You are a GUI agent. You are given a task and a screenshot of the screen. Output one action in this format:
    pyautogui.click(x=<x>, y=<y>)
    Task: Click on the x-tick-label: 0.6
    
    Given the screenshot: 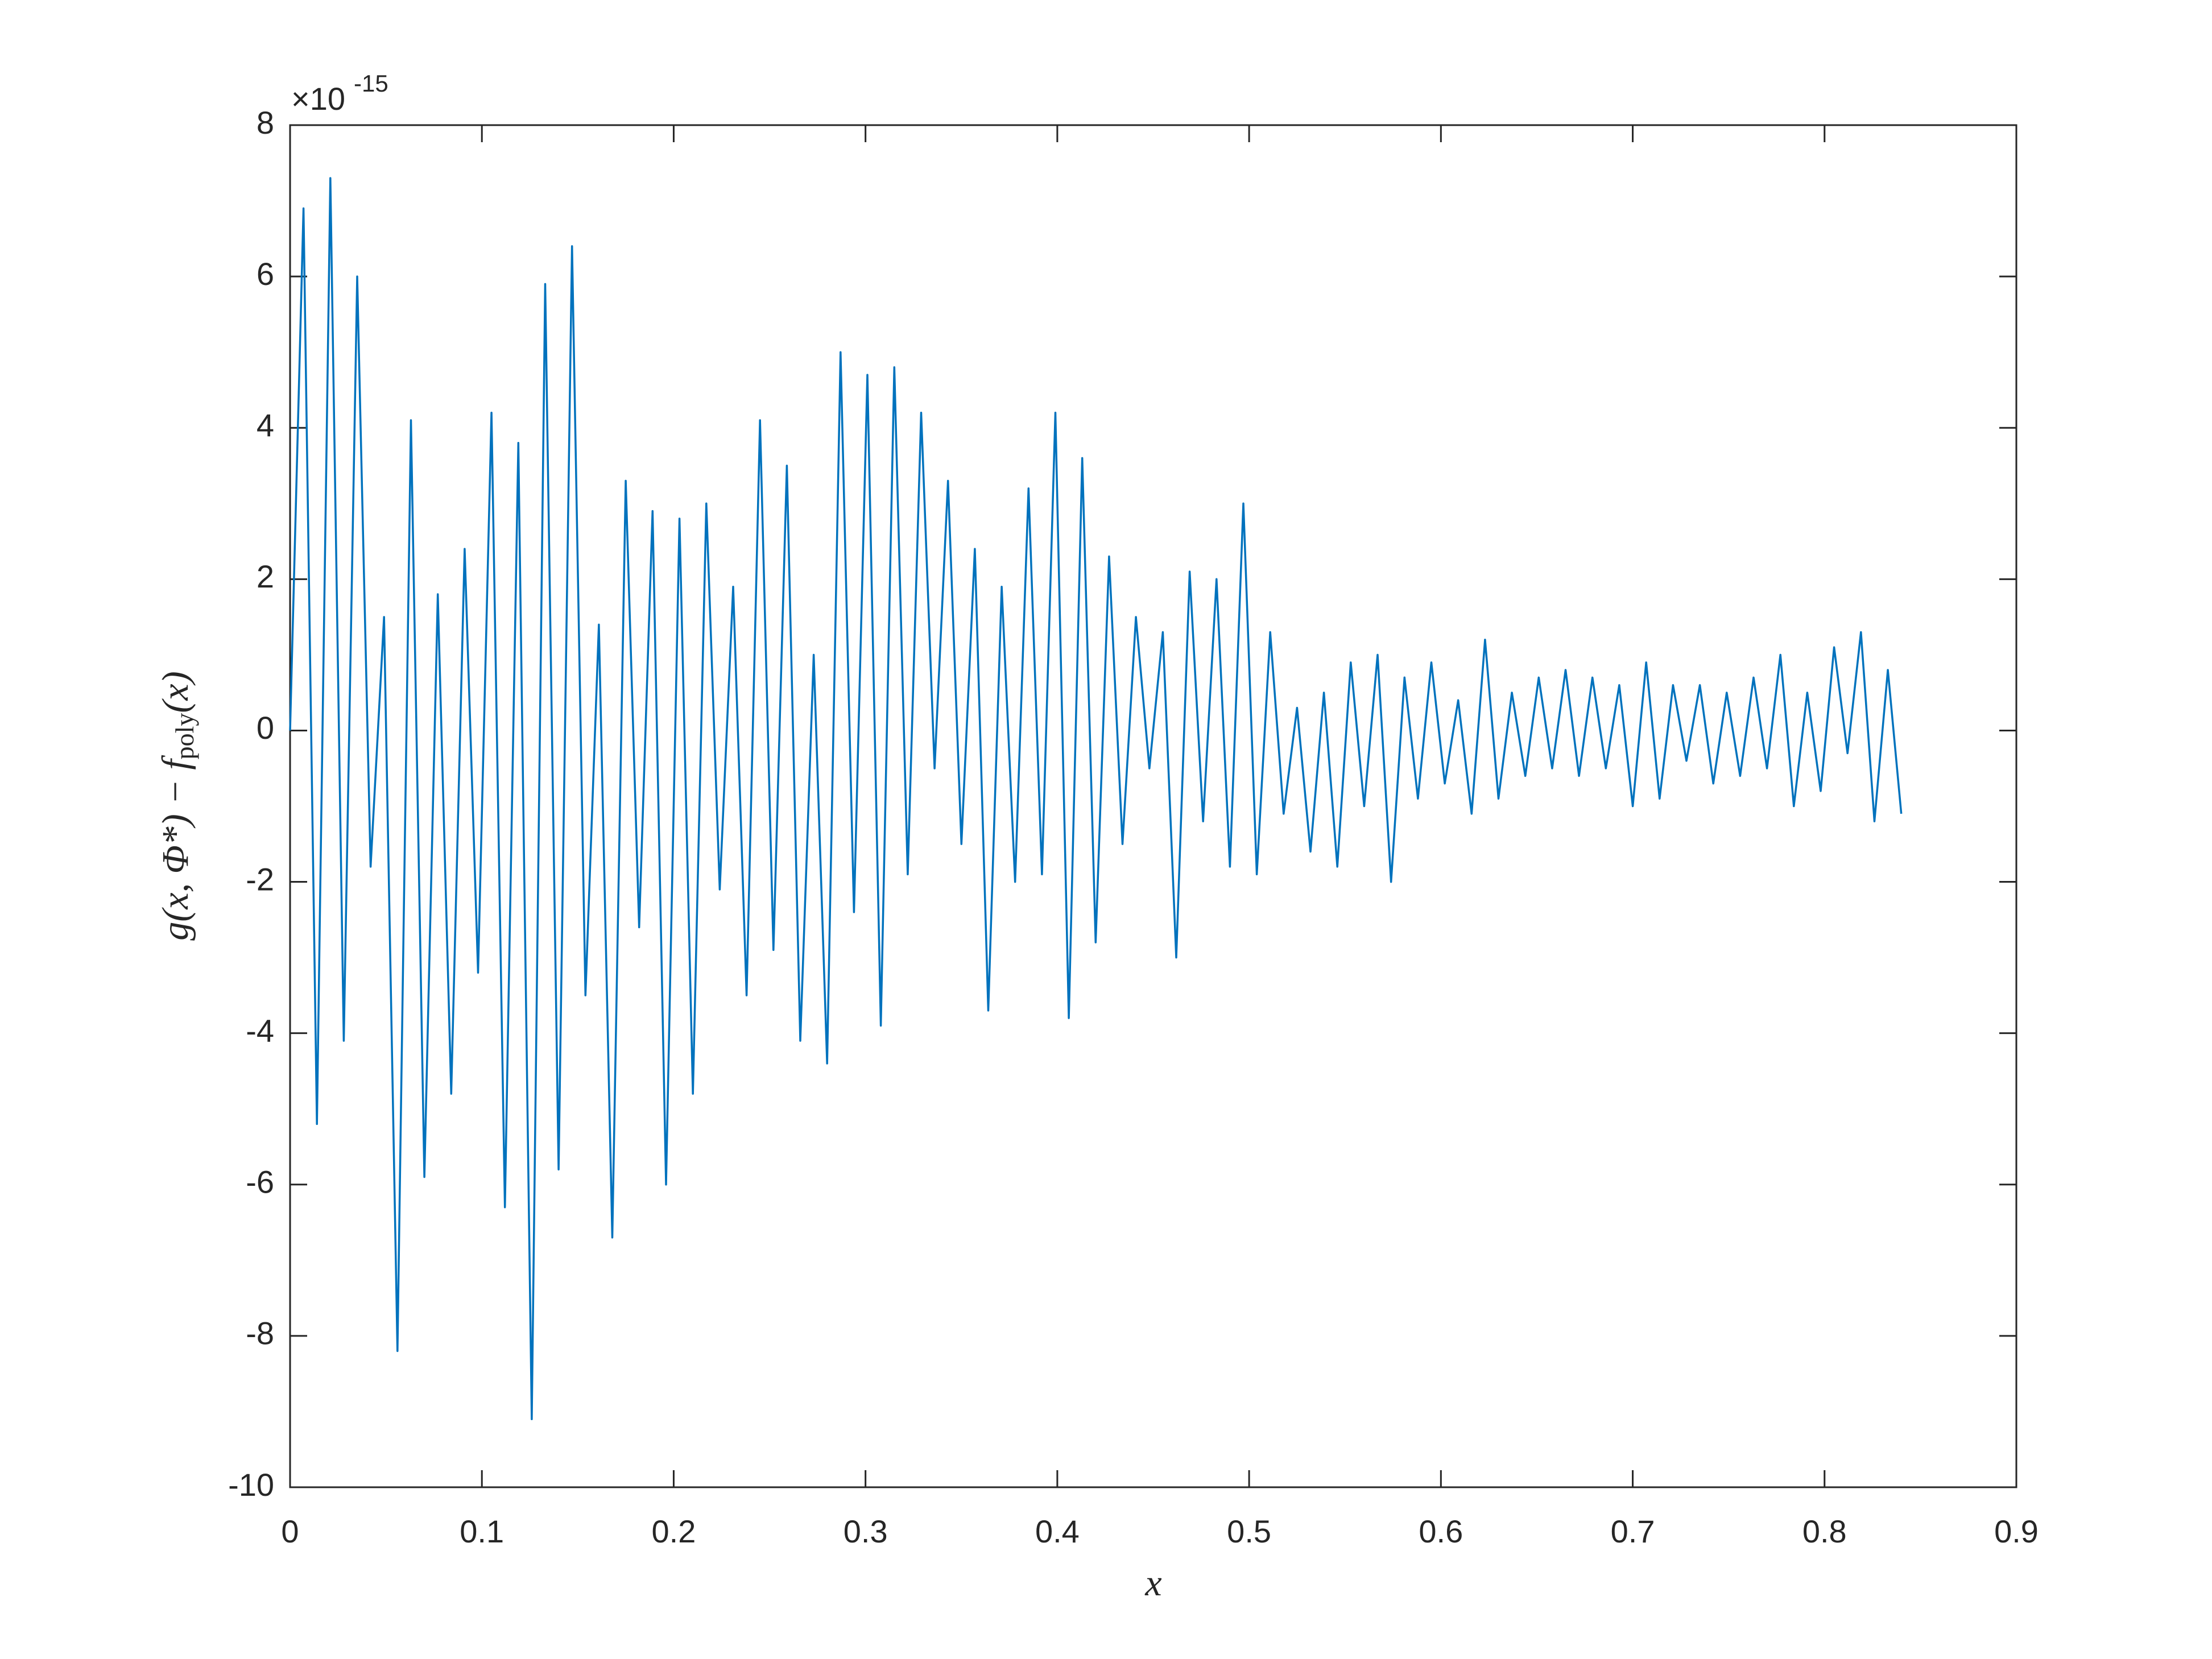 What is the action you would take?
    pyautogui.click(x=1441, y=1531)
    